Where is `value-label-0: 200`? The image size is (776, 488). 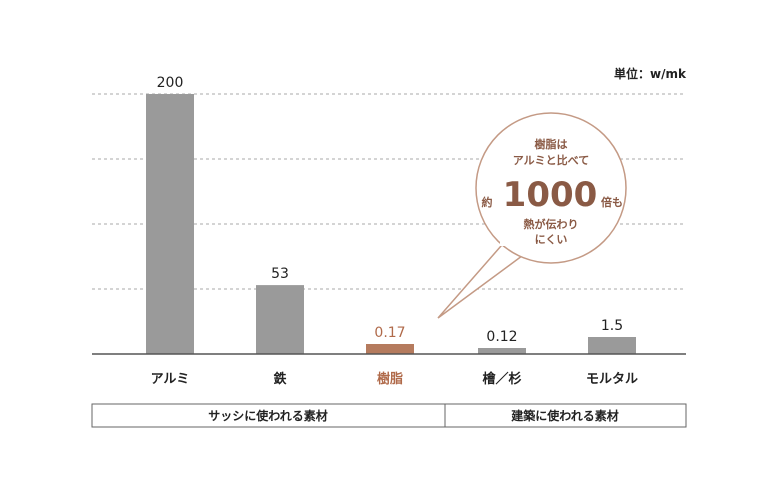 value-label-0: 200 is located at coordinates (170, 83).